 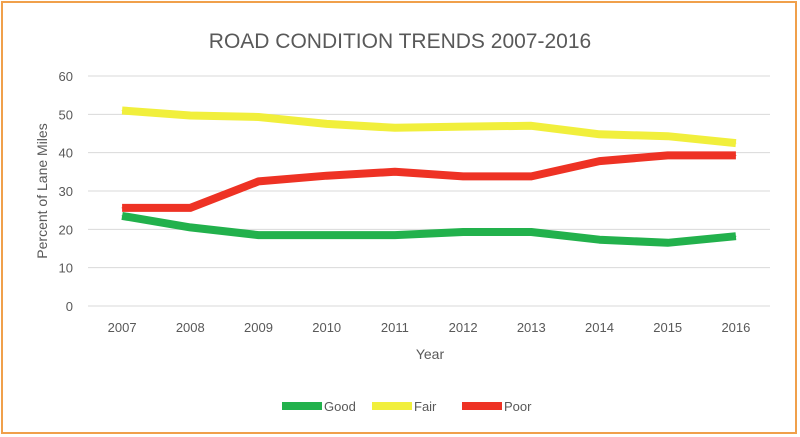 I want to click on series-line-good, so click(x=429, y=229).